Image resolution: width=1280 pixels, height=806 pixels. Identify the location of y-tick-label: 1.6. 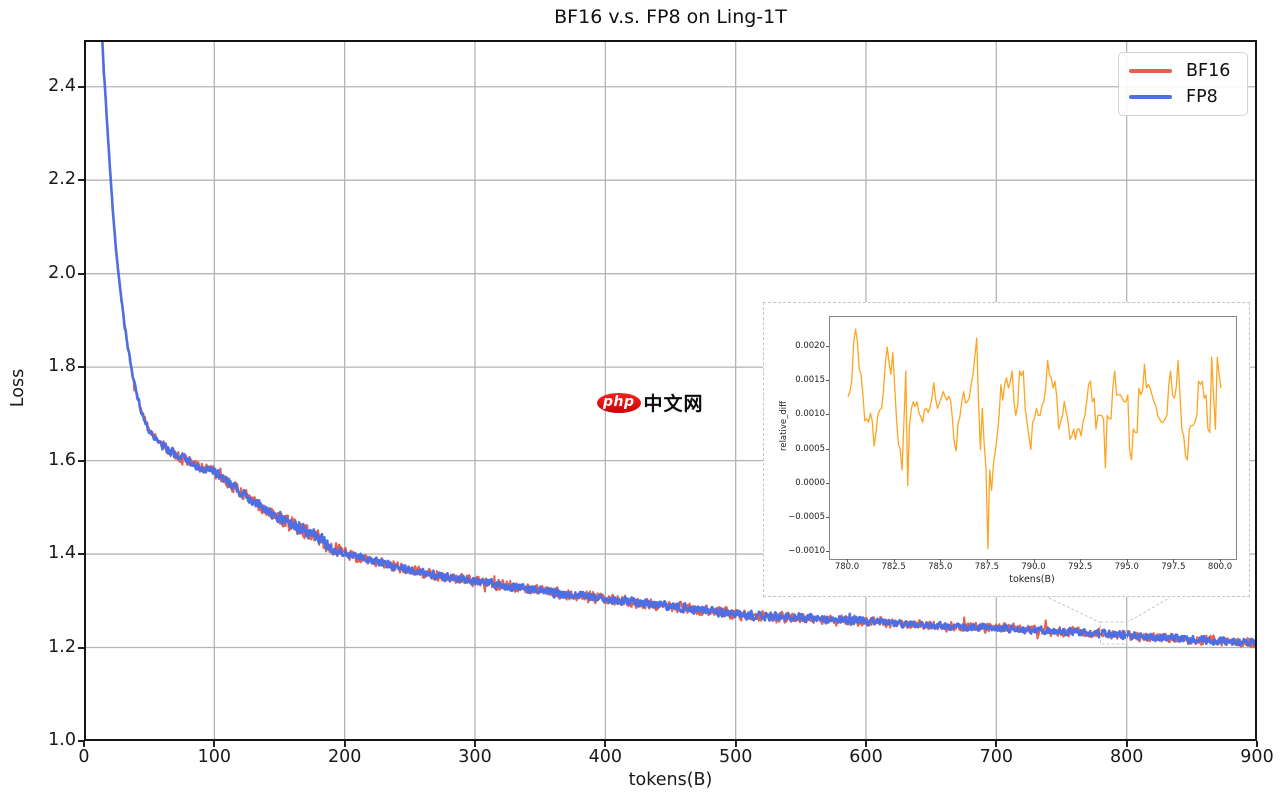
(62, 459).